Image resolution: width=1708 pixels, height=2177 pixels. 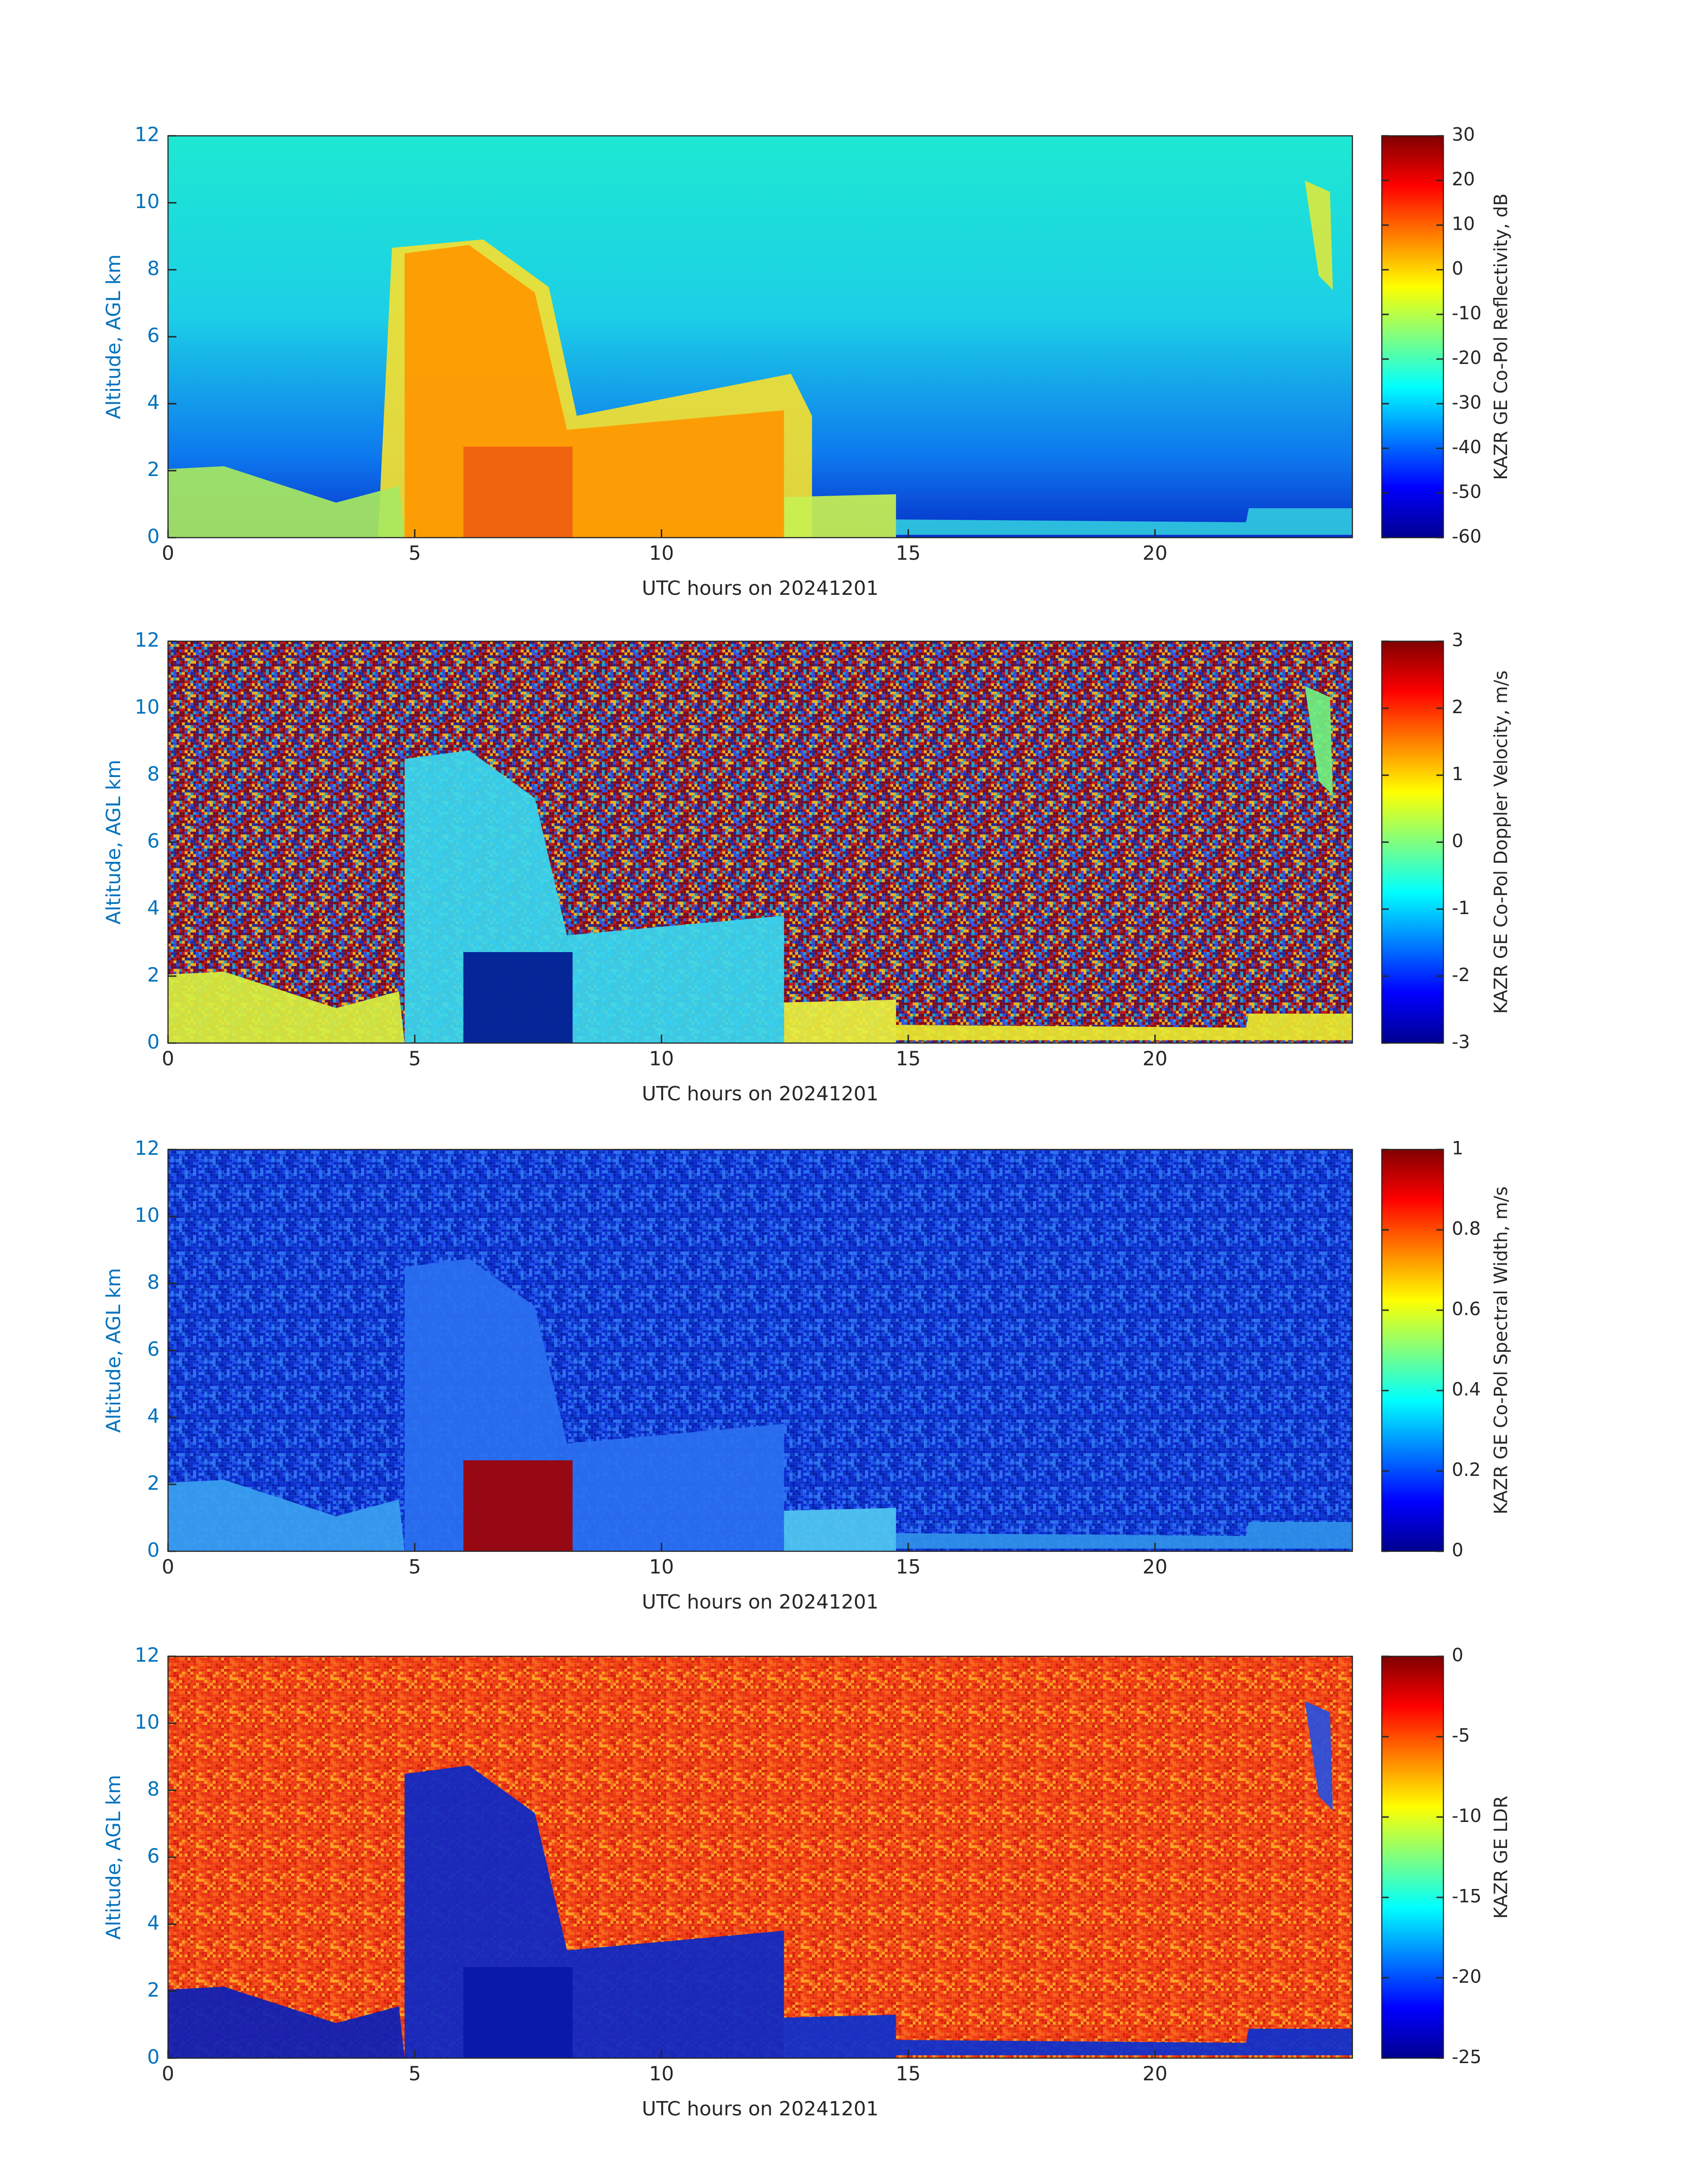 I want to click on colorbar-tick-label: -25, so click(x=1467, y=2057).